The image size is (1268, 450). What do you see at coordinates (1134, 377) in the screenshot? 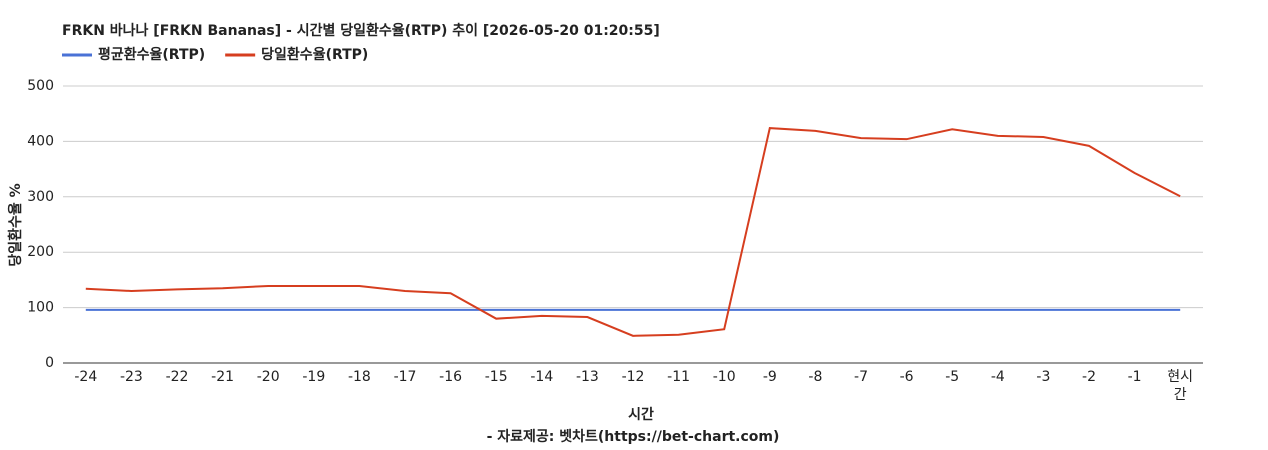
I see `x-tick-label: -1` at bounding box center [1134, 377].